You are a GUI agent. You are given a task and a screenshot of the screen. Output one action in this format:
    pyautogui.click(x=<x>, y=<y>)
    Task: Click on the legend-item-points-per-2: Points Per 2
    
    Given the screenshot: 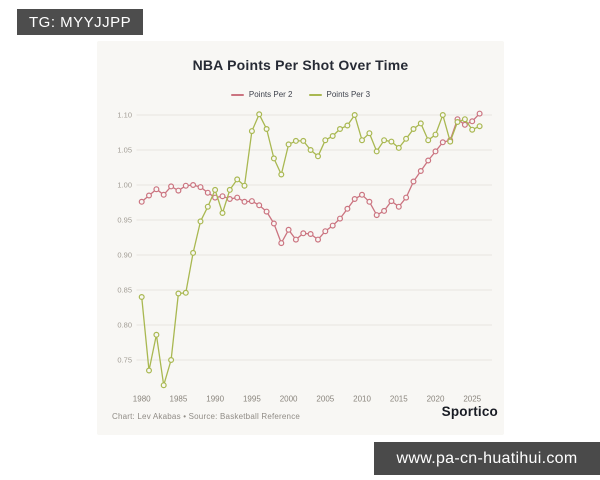 What is the action you would take?
    pyautogui.click(x=261, y=94)
    